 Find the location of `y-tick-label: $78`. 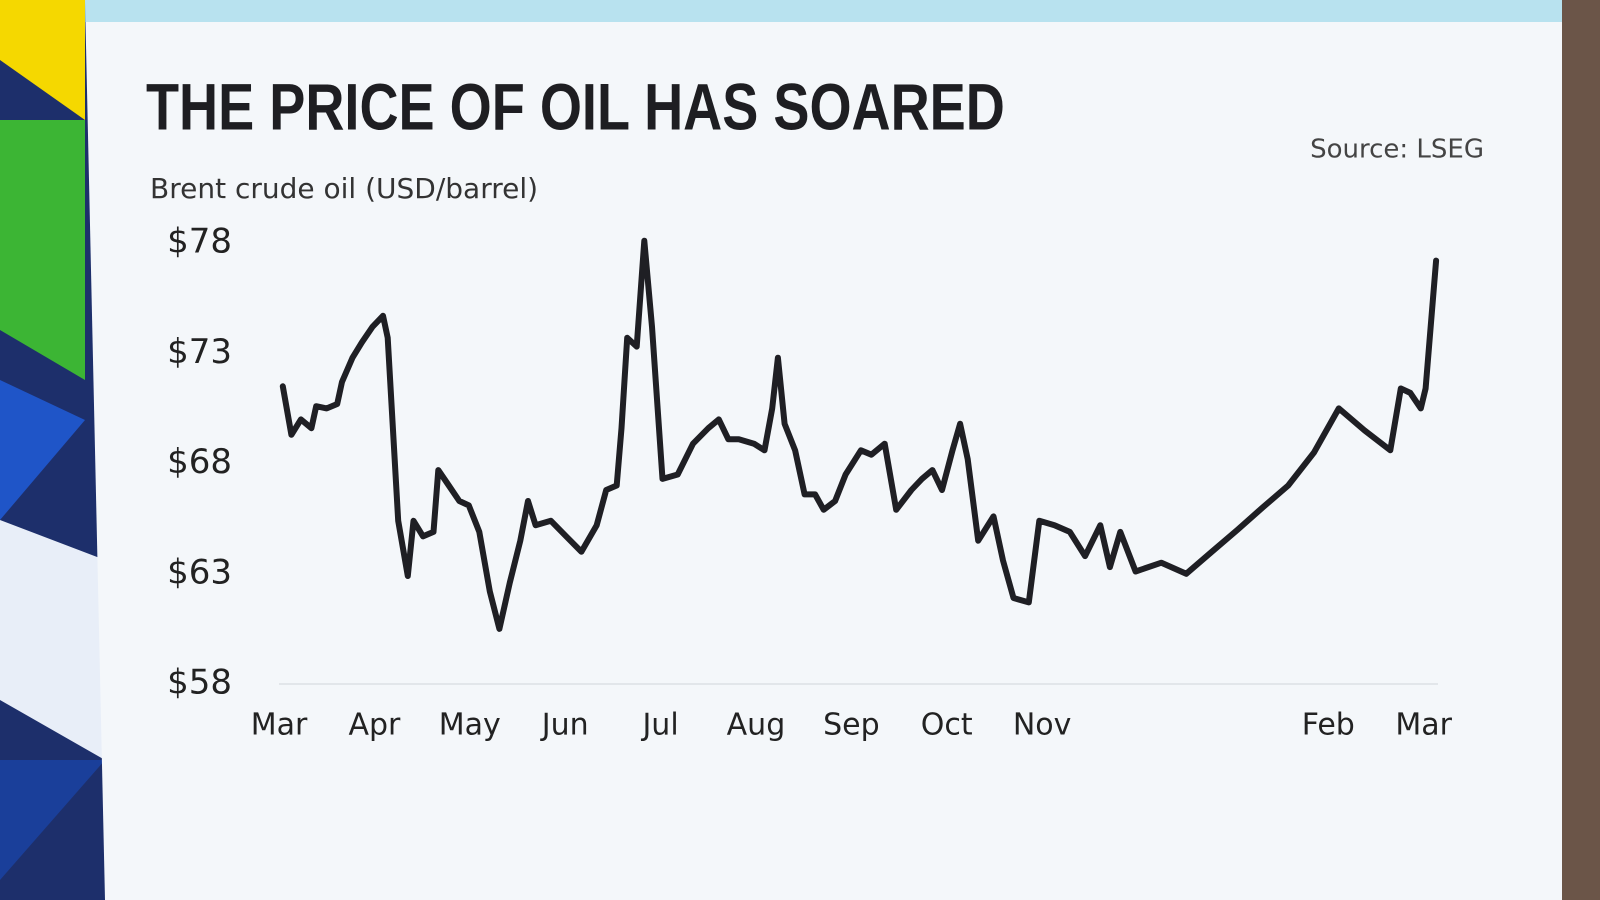

y-tick-label: $78 is located at coordinates (199, 242).